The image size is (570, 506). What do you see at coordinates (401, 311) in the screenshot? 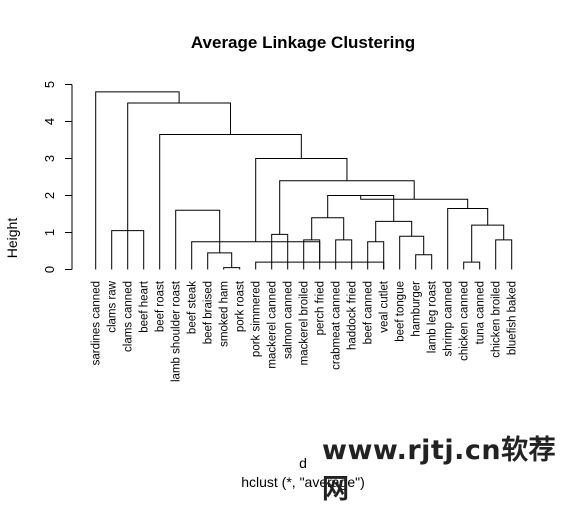
I see `leaf-label: beef tongue` at bounding box center [401, 311].